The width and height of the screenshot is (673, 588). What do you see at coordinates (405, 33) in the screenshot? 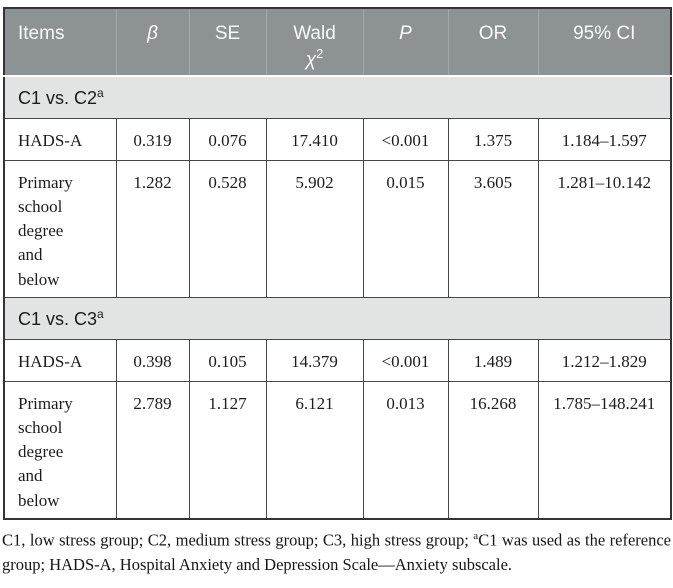
I see `p-symbol: P` at bounding box center [405, 33].